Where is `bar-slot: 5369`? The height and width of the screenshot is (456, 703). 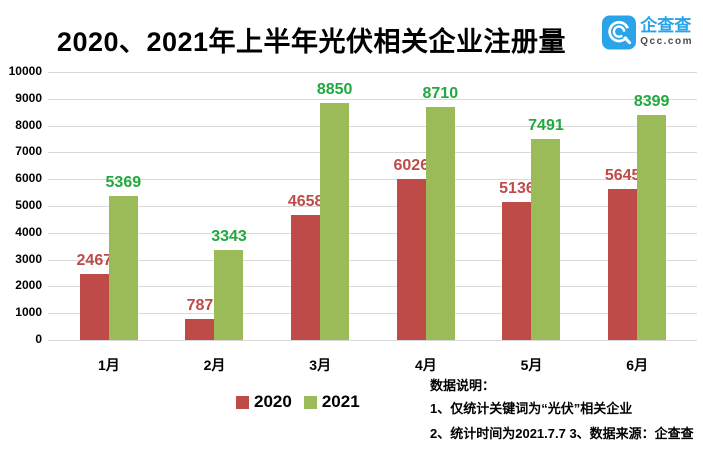 bar-slot: 5369 is located at coordinates (123, 257).